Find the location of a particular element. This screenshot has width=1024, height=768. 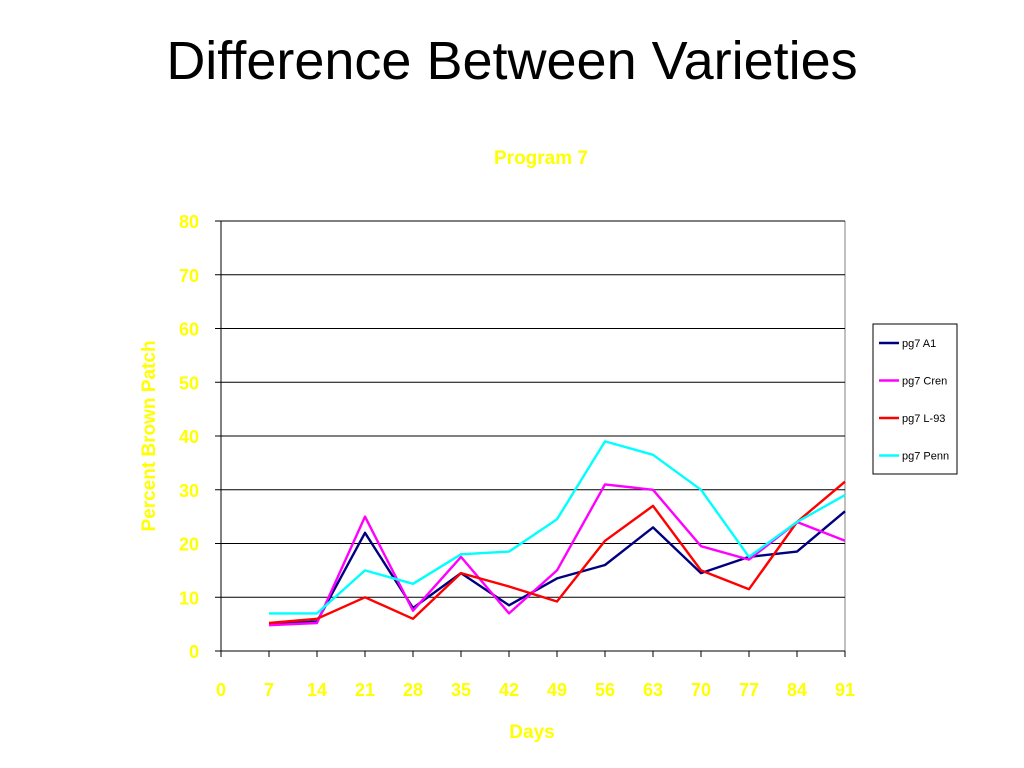

legend-label-pg7-cren: pg7 Cren is located at coordinates (924, 382).